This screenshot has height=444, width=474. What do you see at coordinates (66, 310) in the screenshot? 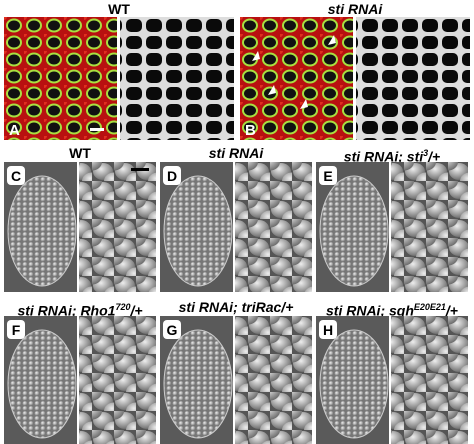
I see `title-text: sti RNAi; Rho1` at bounding box center [66, 310].